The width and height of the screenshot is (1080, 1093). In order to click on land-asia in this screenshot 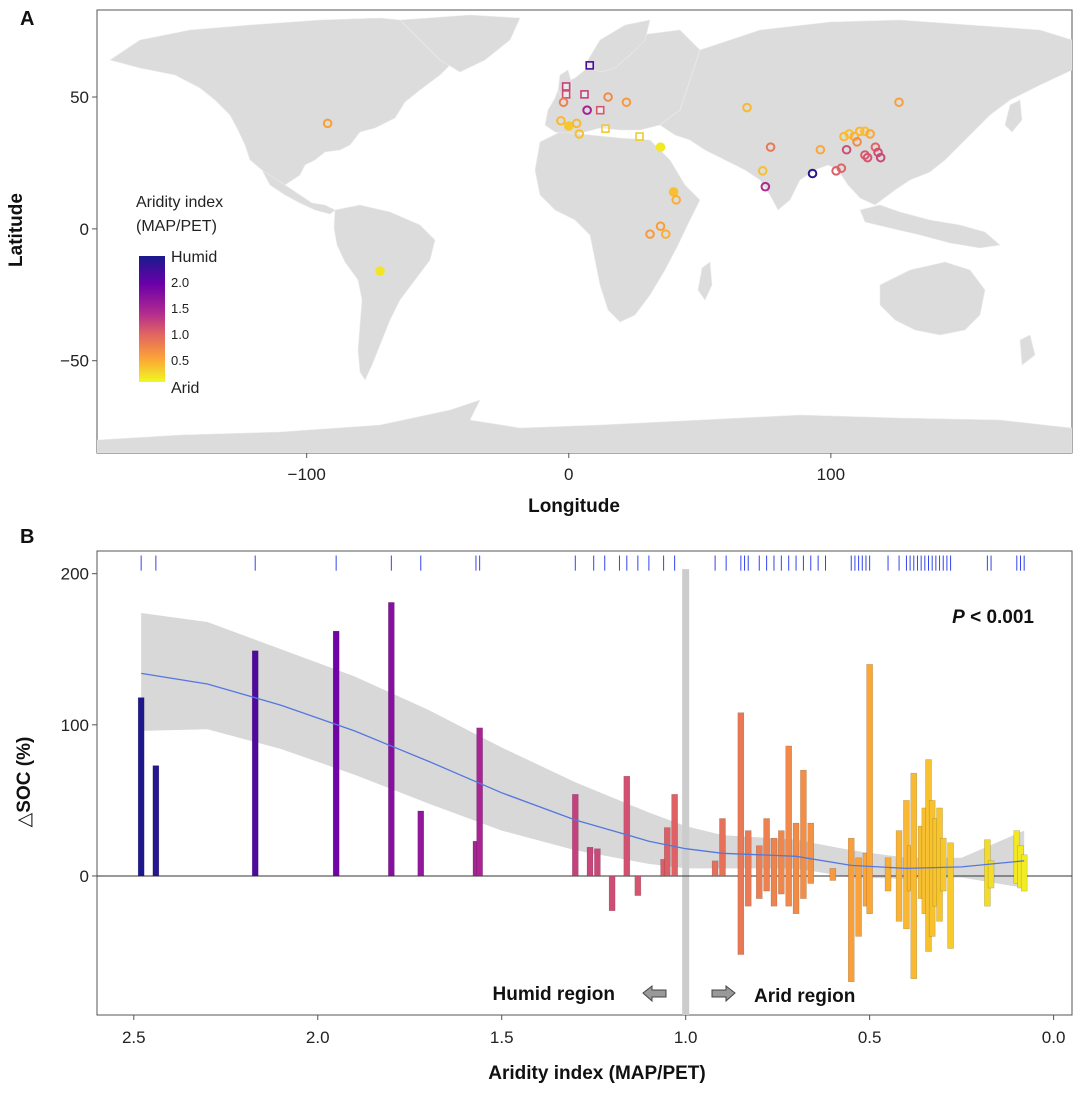, I will do `click(865, 115)`.